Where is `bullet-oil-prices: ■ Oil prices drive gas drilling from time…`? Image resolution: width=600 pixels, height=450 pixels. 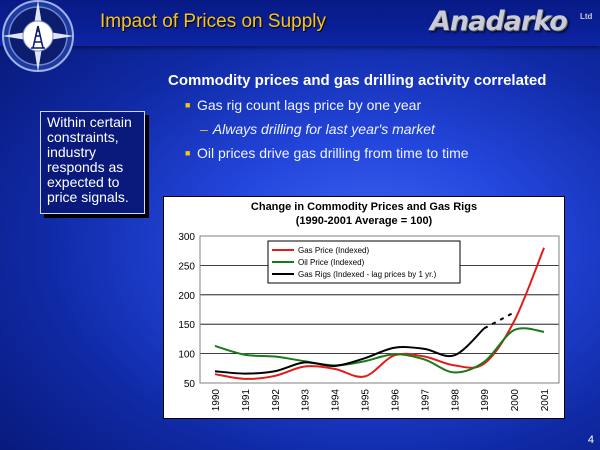 bullet-oil-prices: ■ Oil prices drive gas drilling from time… is located at coordinates (327, 153).